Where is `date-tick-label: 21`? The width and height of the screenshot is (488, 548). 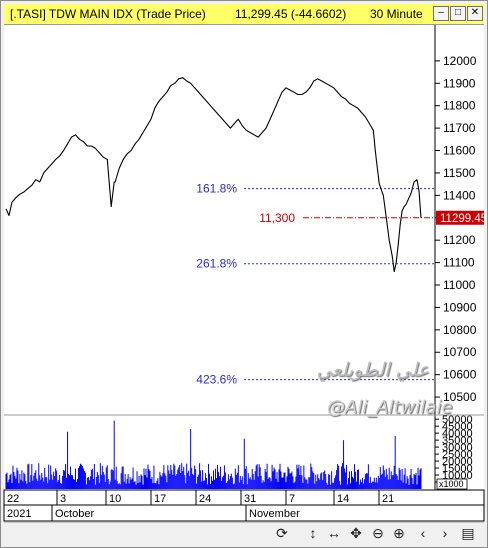 date-tick-label: 21 is located at coordinates (388, 499).